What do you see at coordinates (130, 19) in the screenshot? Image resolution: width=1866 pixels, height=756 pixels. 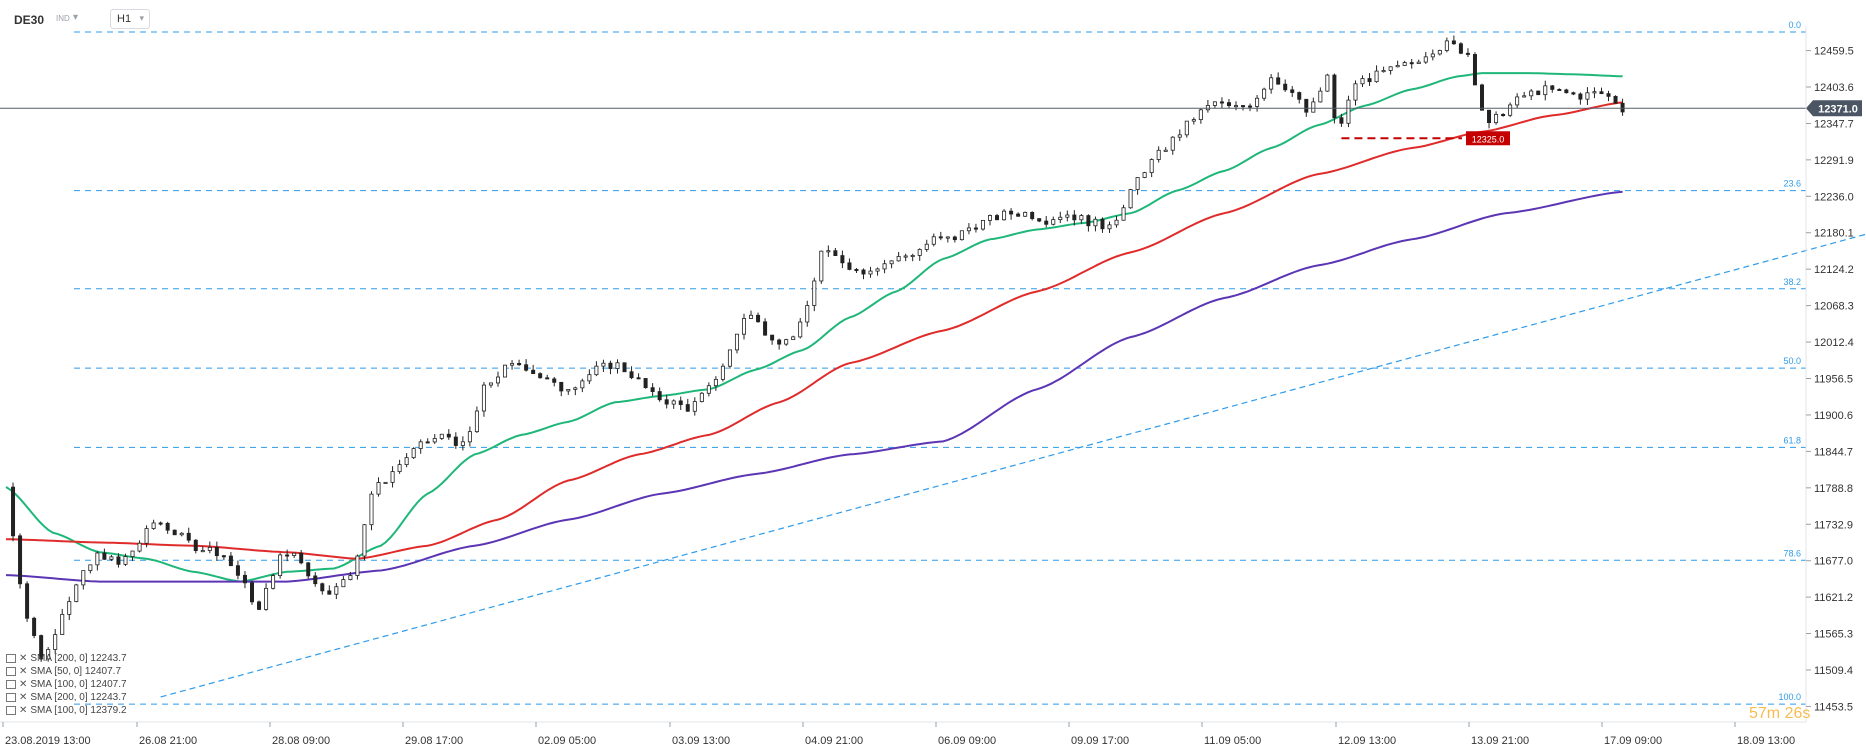 I see `timeframe-selector: H1 ▾` at bounding box center [130, 19].